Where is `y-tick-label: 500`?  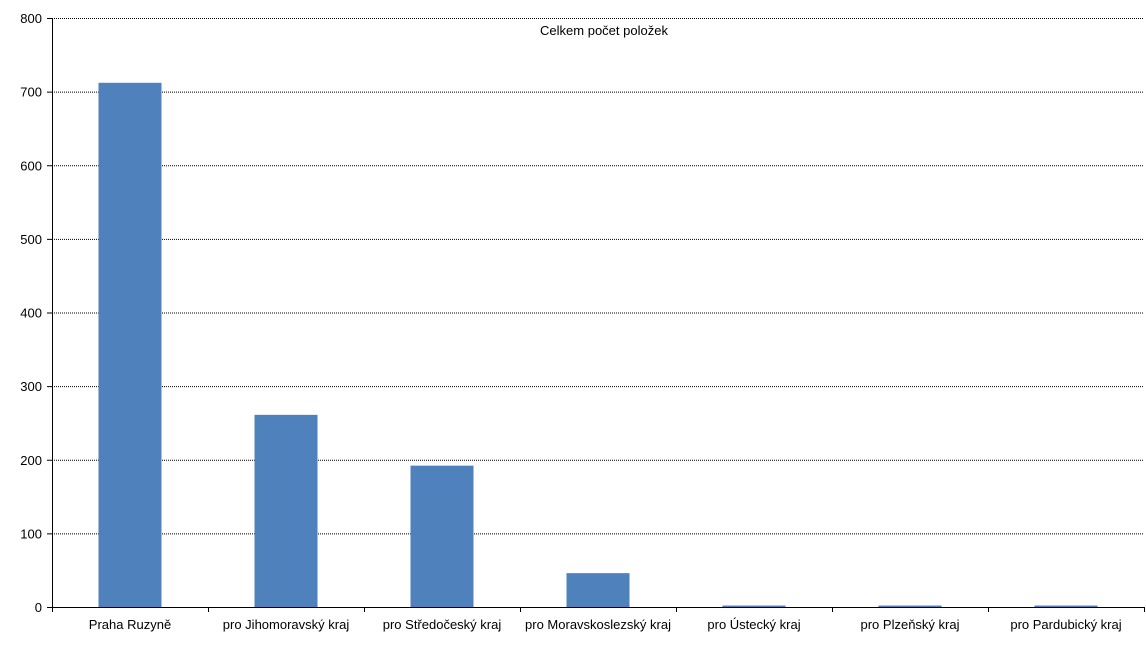
y-tick-label: 500 is located at coordinates (31, 239).